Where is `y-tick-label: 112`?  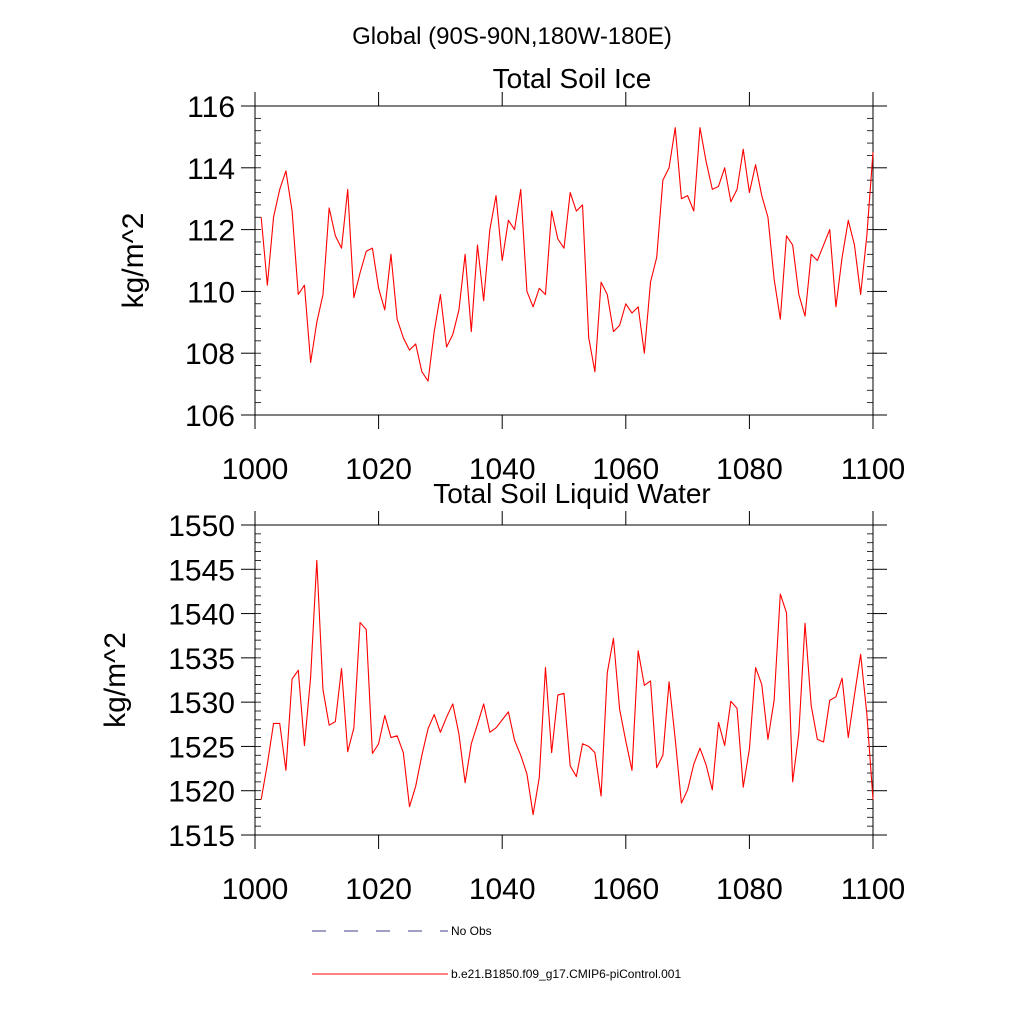
y-tick-label: 112 is located at coordinates (211, 231).